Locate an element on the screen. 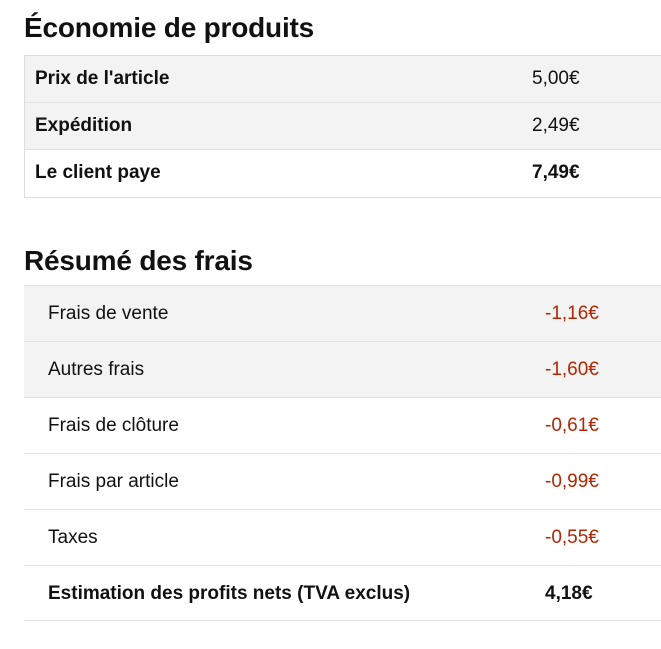 The height and width of the screenshot is (649, 661). fee-row-per-item-fee: Frais par article -0,99€ is located at coordinates (342, 481).